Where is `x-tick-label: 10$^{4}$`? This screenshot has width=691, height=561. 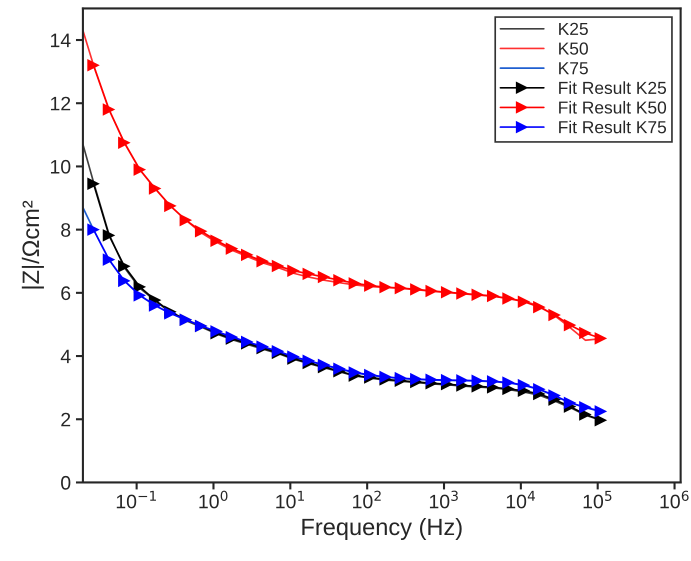
x-tick-label: 10$^{4}$ is located at coordinates (521, 499).